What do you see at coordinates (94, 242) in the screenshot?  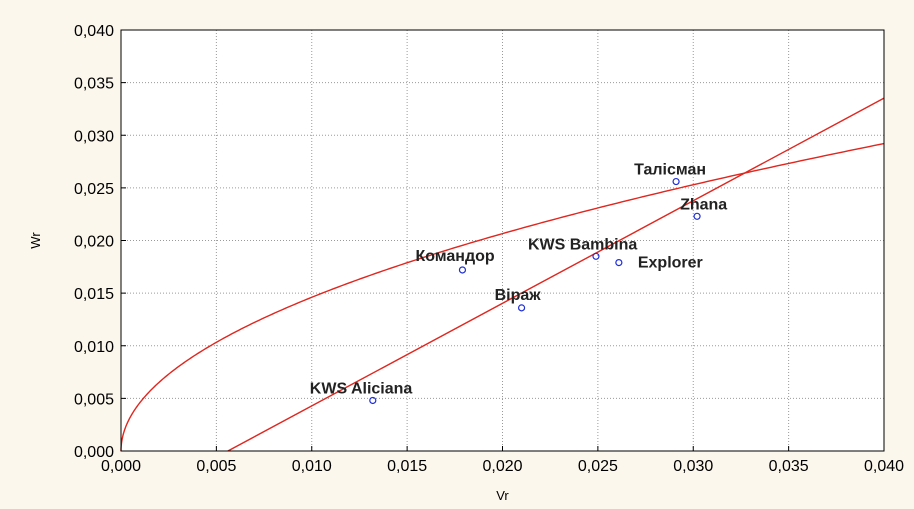 I see `y-tick-label: 0,020` at bounding box center [94, 242].